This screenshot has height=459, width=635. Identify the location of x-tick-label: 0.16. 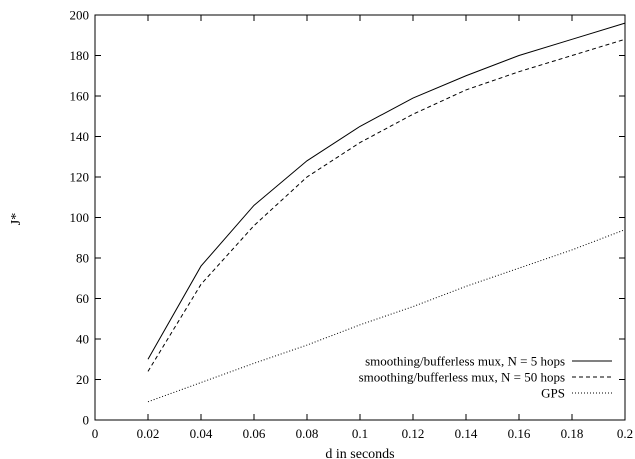
(519, 433).